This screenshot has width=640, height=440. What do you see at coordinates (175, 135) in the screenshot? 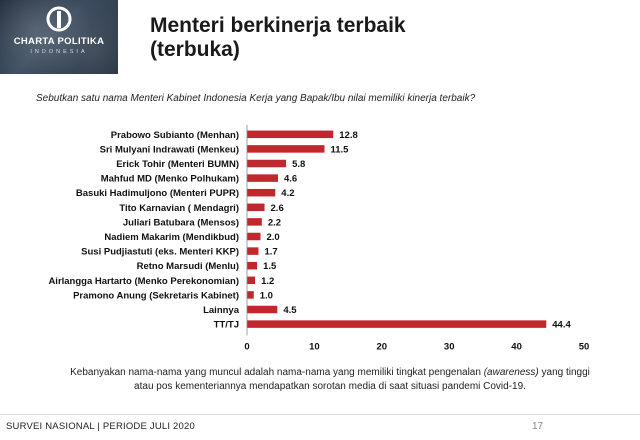
I see `category-label: Prabowo Subianto (Menhan)` at bounding box center [175, 135].